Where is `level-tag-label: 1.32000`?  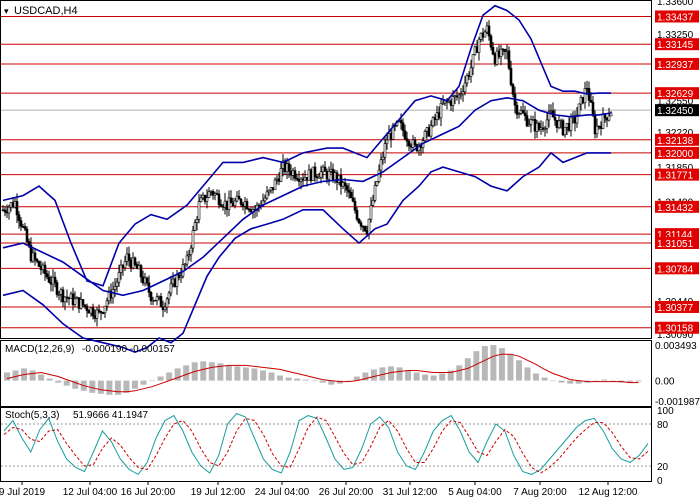
level-tag-label: 1.32000 is located at coordinates (675, 154).